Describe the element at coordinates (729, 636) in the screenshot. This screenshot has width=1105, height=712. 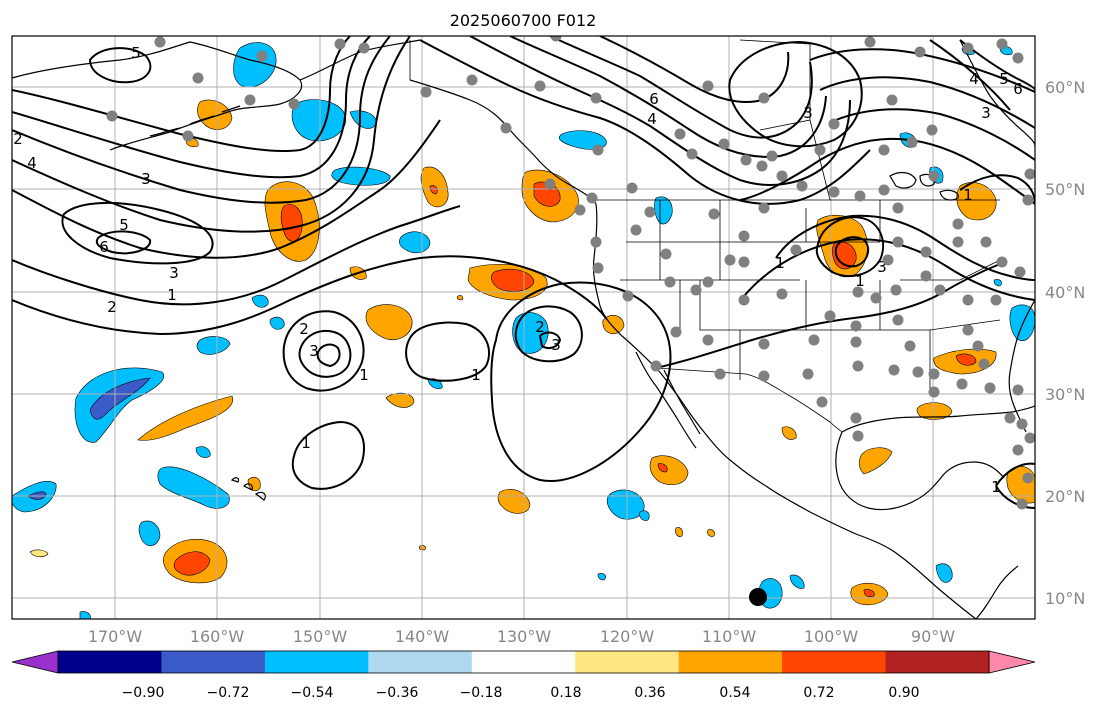
I see `lon-label: 110°W` at that location.